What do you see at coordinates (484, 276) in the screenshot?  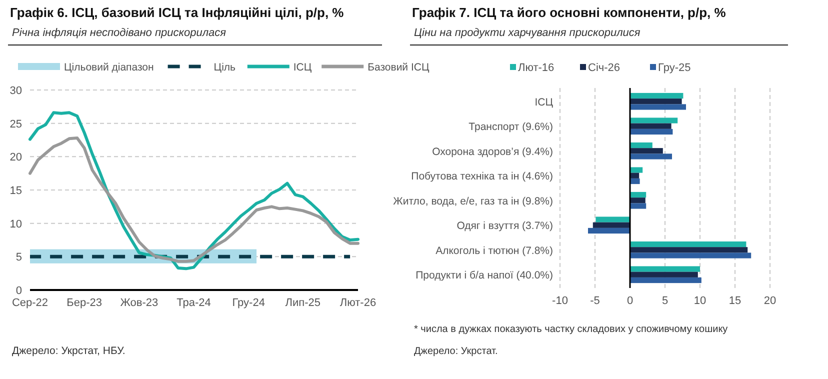 I see `y-tick-label: Продукти і б/а напої (40.0%)` at bounding box center [484, 276].